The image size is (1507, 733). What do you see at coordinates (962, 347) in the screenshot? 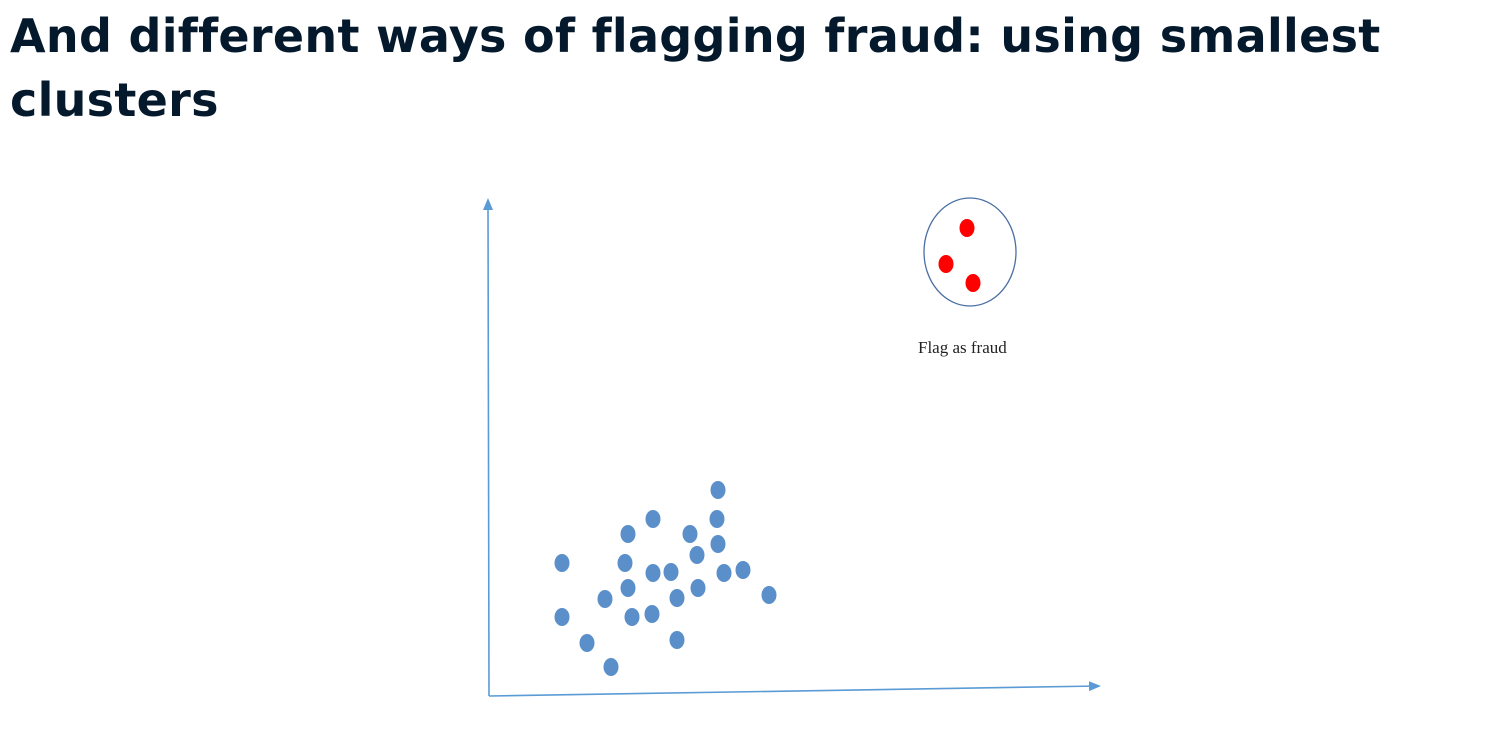
I see `flag-as-fraud-label: Flag as fraud` at bounding box center [962, 347].